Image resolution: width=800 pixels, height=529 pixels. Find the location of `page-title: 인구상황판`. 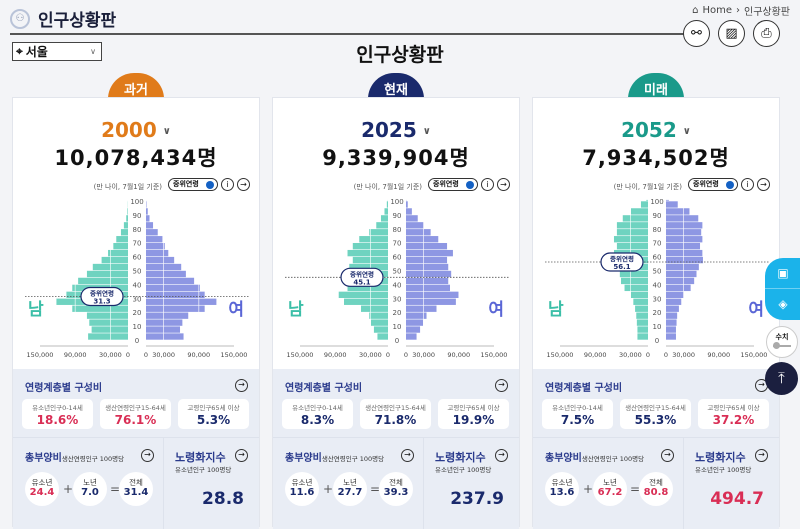

page-title: 인구상황판 is located at coordinates (400, 53).